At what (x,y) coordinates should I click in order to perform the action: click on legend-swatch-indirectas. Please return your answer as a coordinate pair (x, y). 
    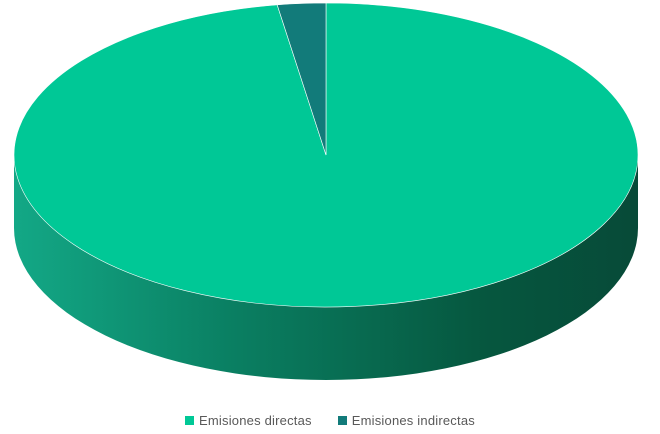
    Looking at the image, I should click on (342, 420).